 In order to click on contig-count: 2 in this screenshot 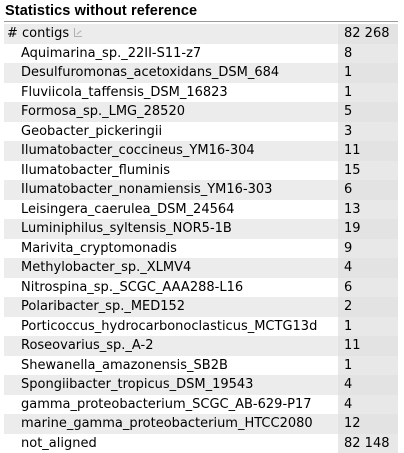, I will do `click(368, 307)`.